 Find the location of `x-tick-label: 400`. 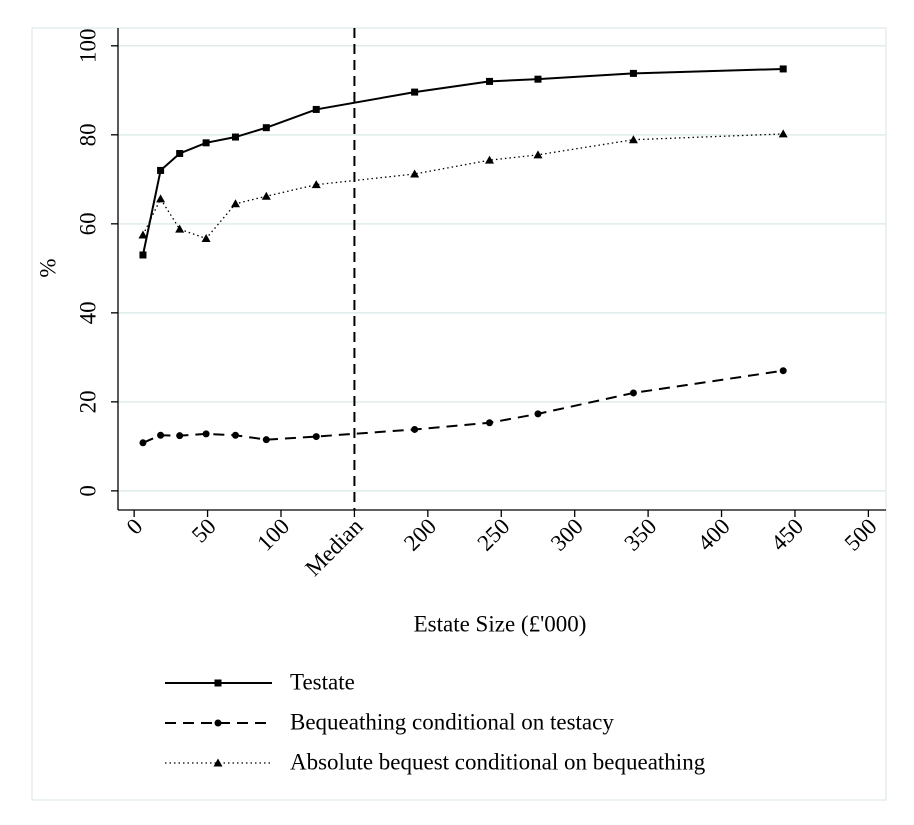

x-tick-label: 400 is located at coordinates (714, 535).